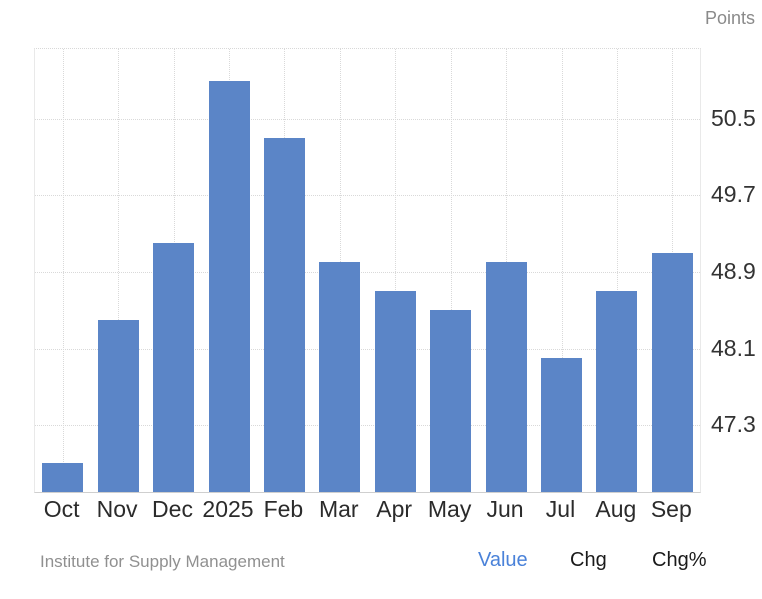  What do you see at coordinates (588, 560) in the screenshot?
I see `tab-chg: Chg` at bounding box center [588, 560].